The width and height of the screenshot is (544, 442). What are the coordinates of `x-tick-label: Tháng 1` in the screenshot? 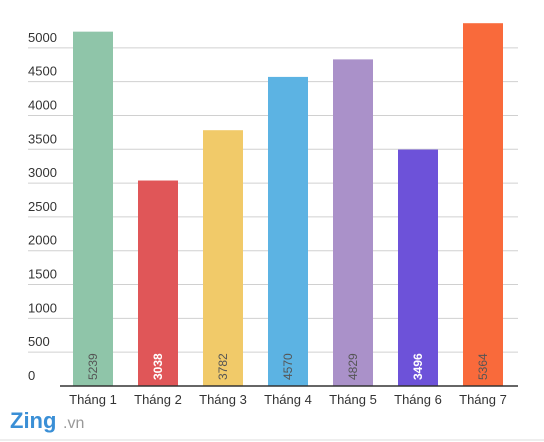 It's located at (93, 399).